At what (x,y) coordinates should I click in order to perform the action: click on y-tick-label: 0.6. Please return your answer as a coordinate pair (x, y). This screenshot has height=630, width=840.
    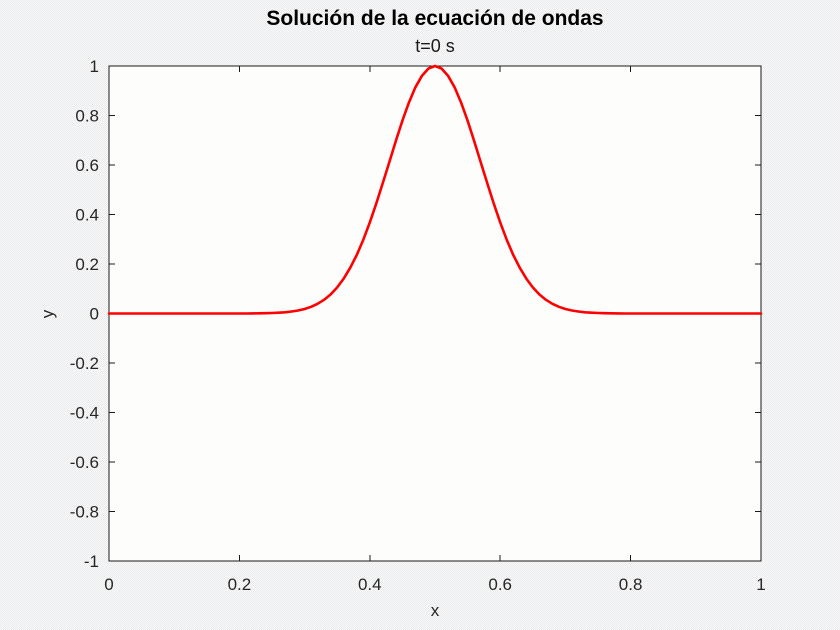
    Looking at the image, I should click on (87, 165).